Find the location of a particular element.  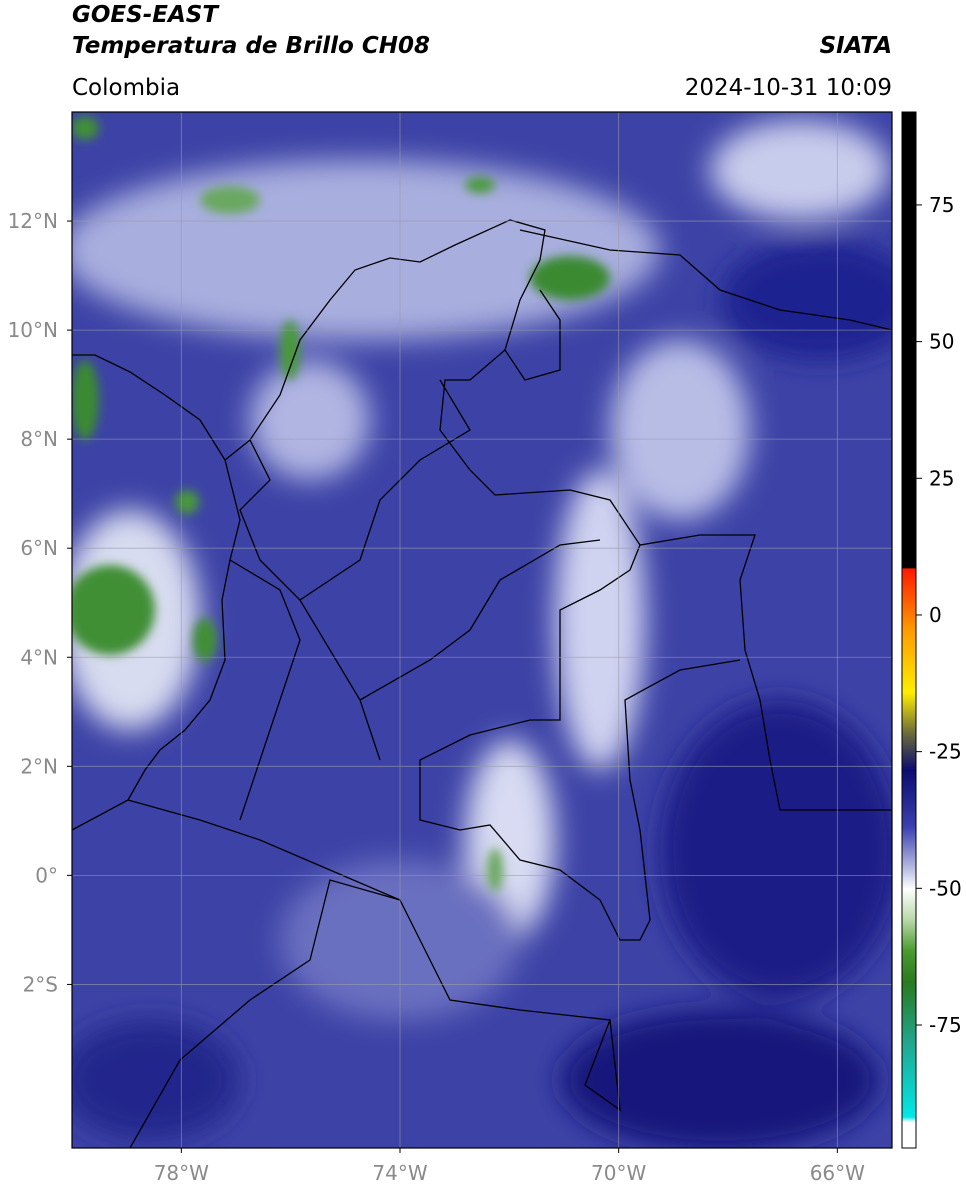

y-tick-label: 6°N is located at coordinates (39, 548).